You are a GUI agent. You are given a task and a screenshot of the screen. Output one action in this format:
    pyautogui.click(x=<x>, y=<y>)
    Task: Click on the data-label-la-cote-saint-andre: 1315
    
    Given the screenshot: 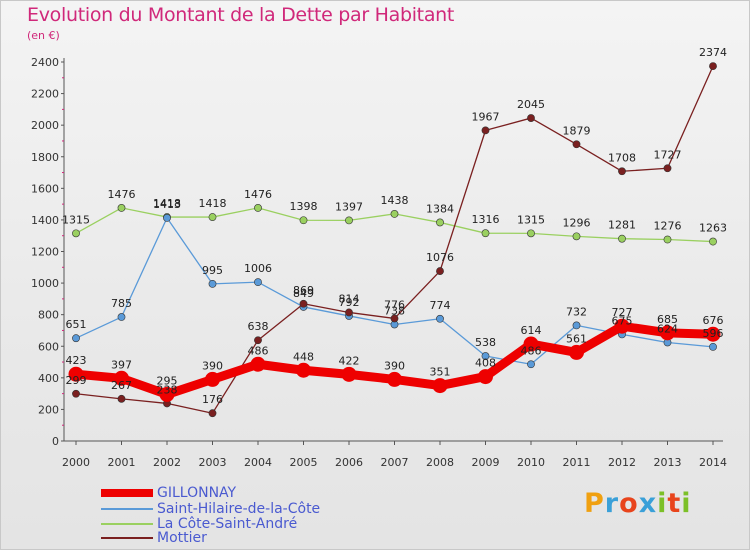 What is the action you would take?
    pyautogui.click(x=76, y=219)
    